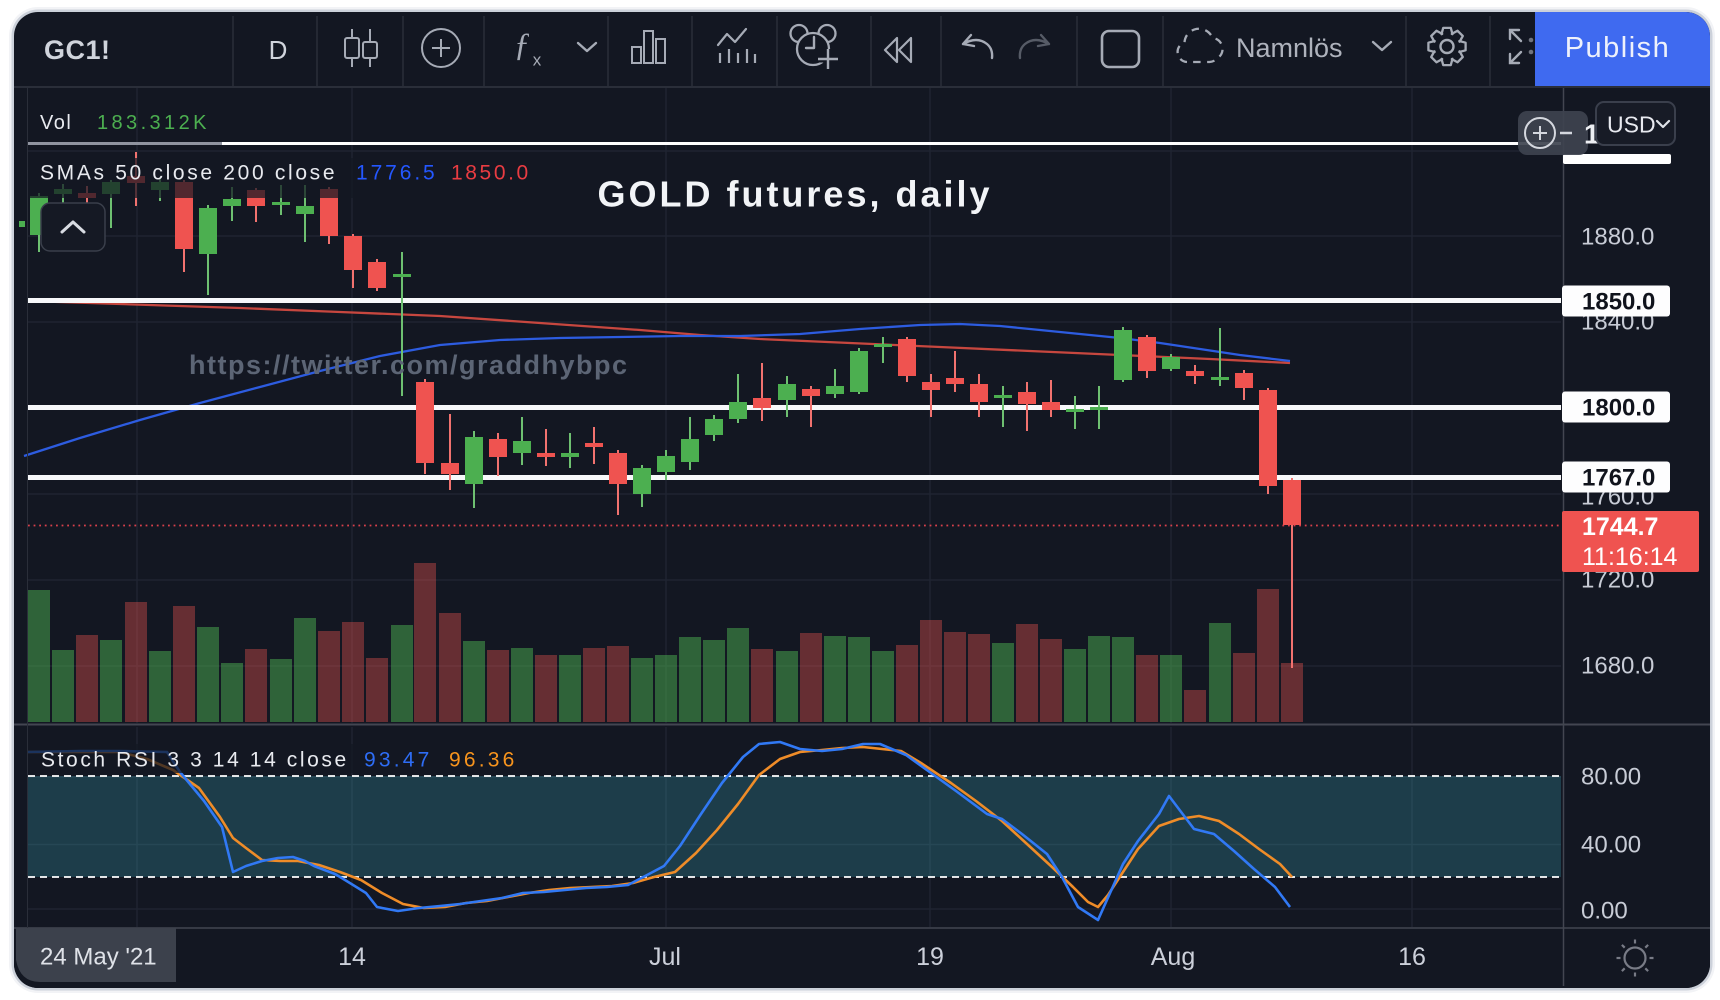 This screenshot has width=1720, height=1000. I want to click on svg-text: 1680.0, so click(1617, 666).